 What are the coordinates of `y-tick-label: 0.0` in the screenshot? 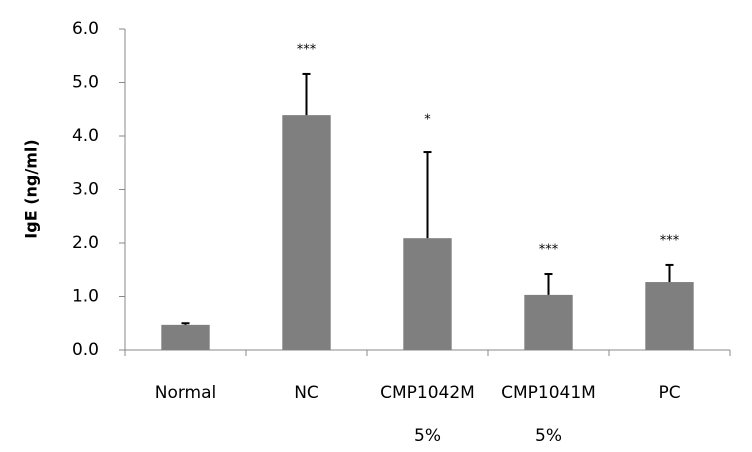 It's located at (85, 350).